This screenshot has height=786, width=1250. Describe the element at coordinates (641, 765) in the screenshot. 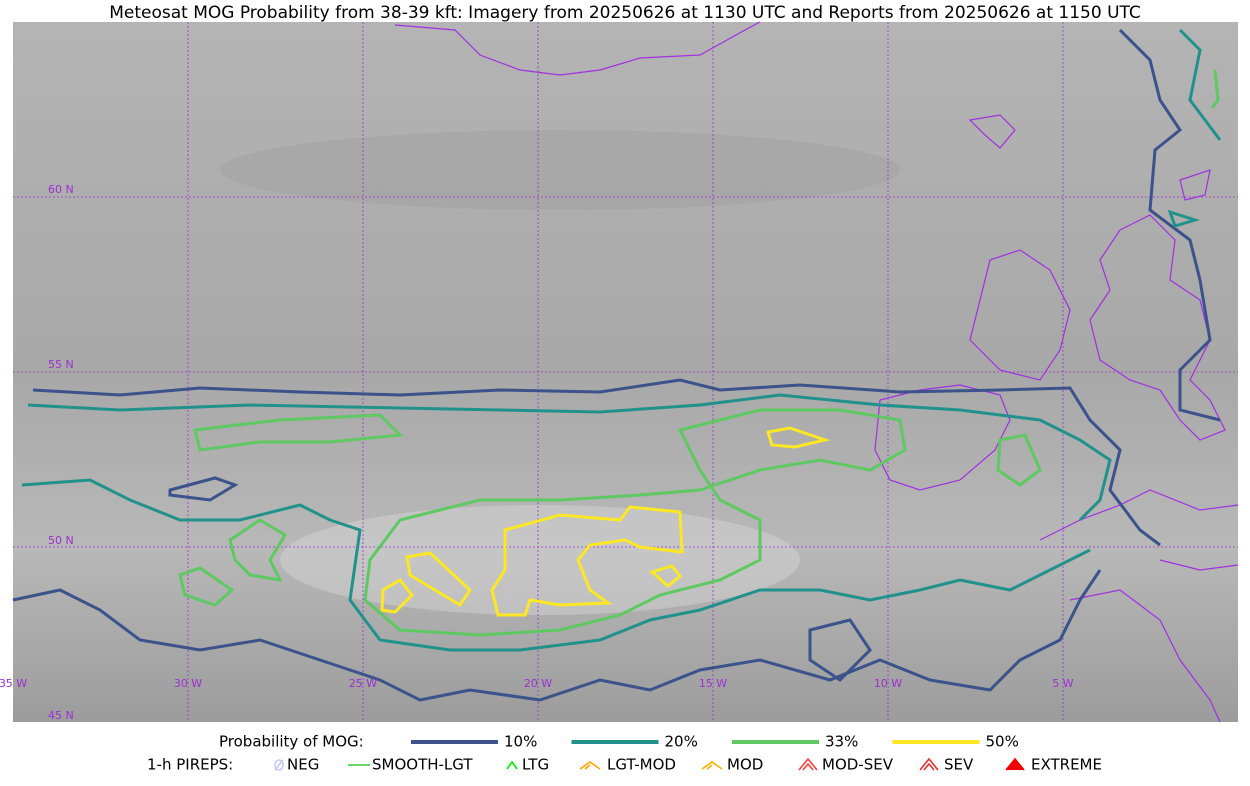

I see `legend-label: LGT-MOD` at that location.